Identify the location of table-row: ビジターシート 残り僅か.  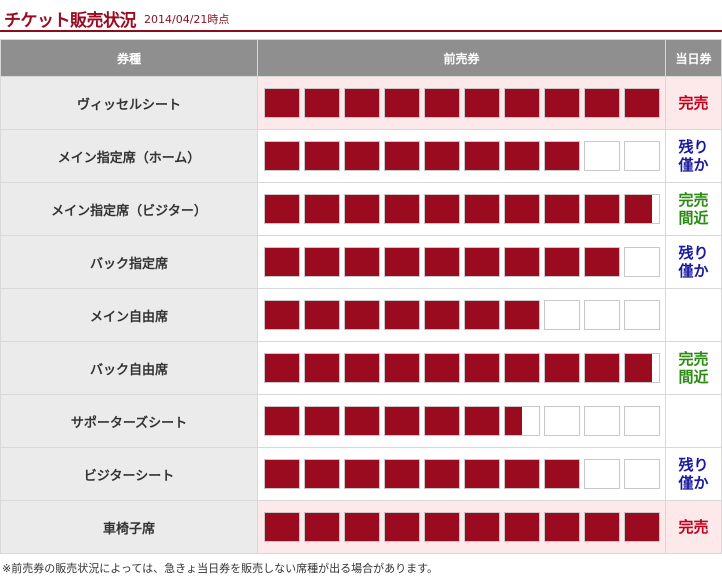
(361, 474).